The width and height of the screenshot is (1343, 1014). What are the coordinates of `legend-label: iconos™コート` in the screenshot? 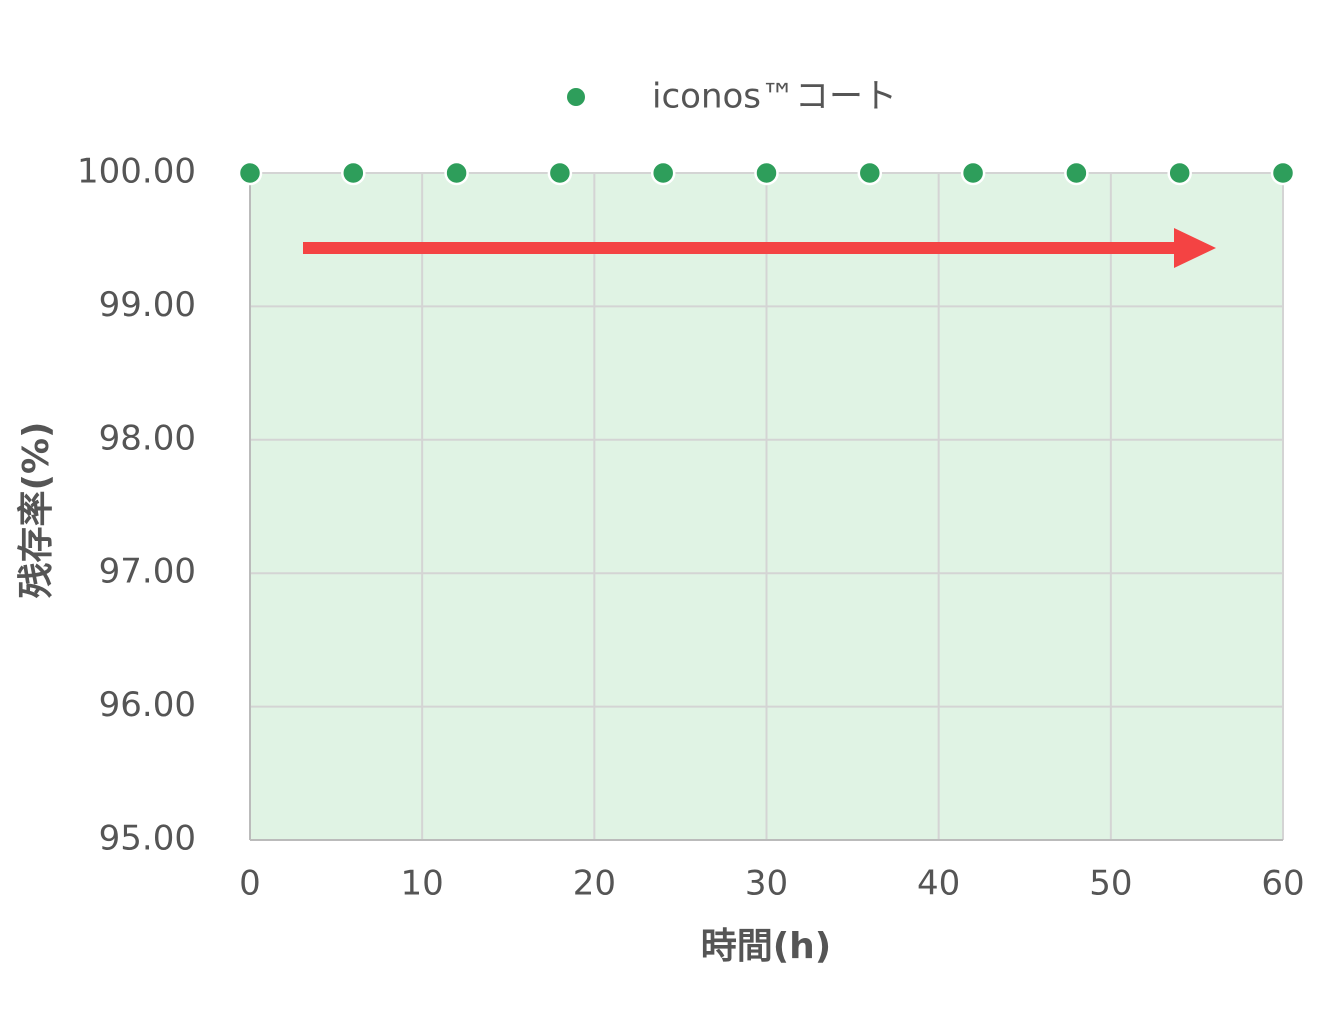 It's located at (774, 97).